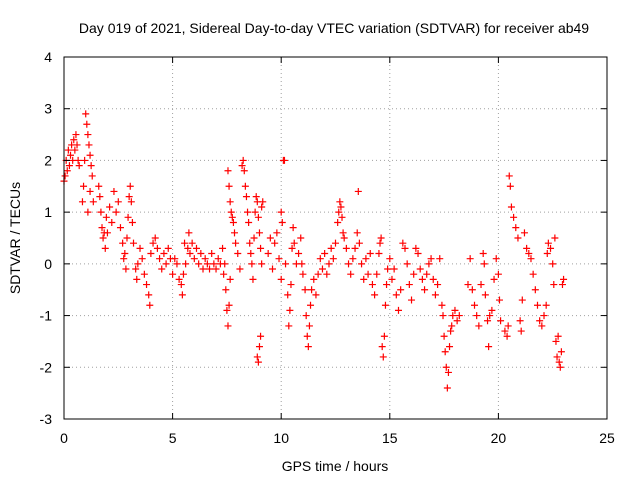 The image size is (640, 480). Describe the element at coordinates (15, 238) in the screenshot. I see `y-axis-label: SDTVAR / TECUs` at that location.